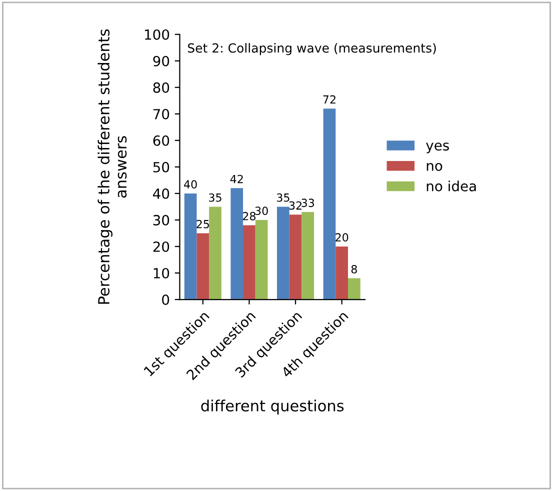 This screenshot has width=553, height=491. What do you see at coordinates (354, 269) in the screenshot?
I see `data-label: 8` at bounding box center [354, 269].